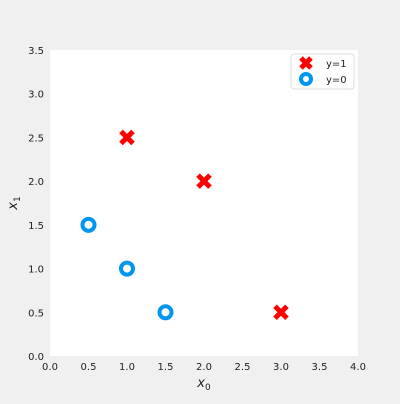 Image resolution: width=400 pixels, height=404 pixels. What do you see at coordinates (36, 138) in the screenshot?
I see `y-tick-label: 2.5` at bounding box center [36, 138].